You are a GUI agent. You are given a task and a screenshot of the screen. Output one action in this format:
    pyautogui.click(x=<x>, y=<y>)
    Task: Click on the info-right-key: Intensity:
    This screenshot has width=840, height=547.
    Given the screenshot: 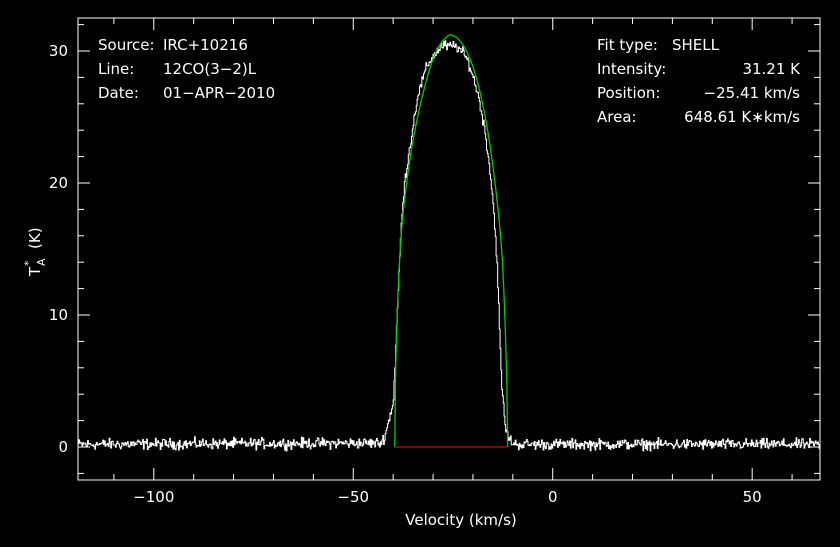 What is the action you would take?
    pyautogui.click(x=631, y=69)
    